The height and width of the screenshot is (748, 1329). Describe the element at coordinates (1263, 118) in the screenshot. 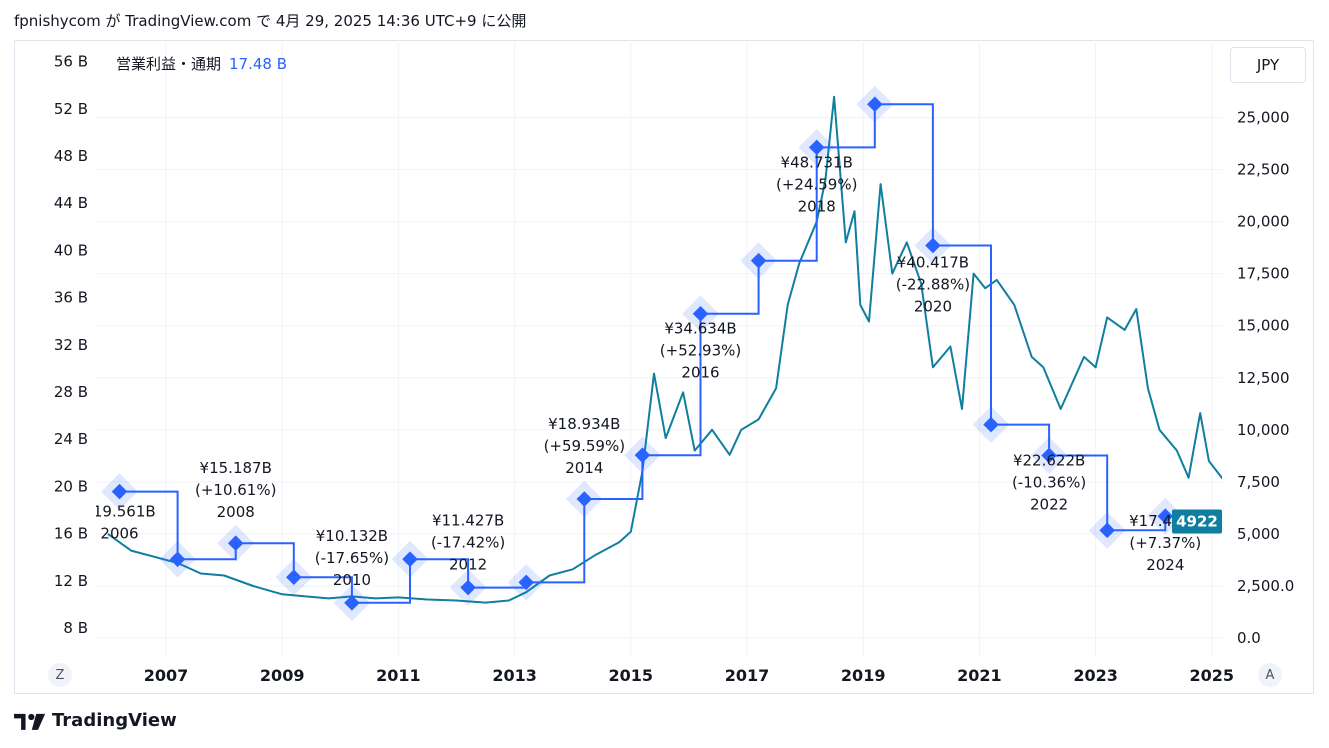

I see `right-axis-tick: 25,000` at that location.